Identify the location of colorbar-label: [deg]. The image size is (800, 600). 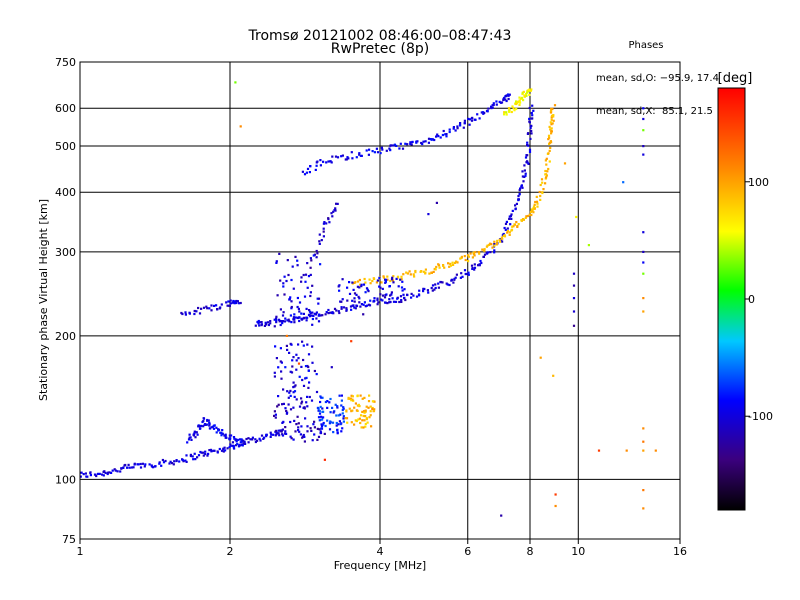
(735, 78).